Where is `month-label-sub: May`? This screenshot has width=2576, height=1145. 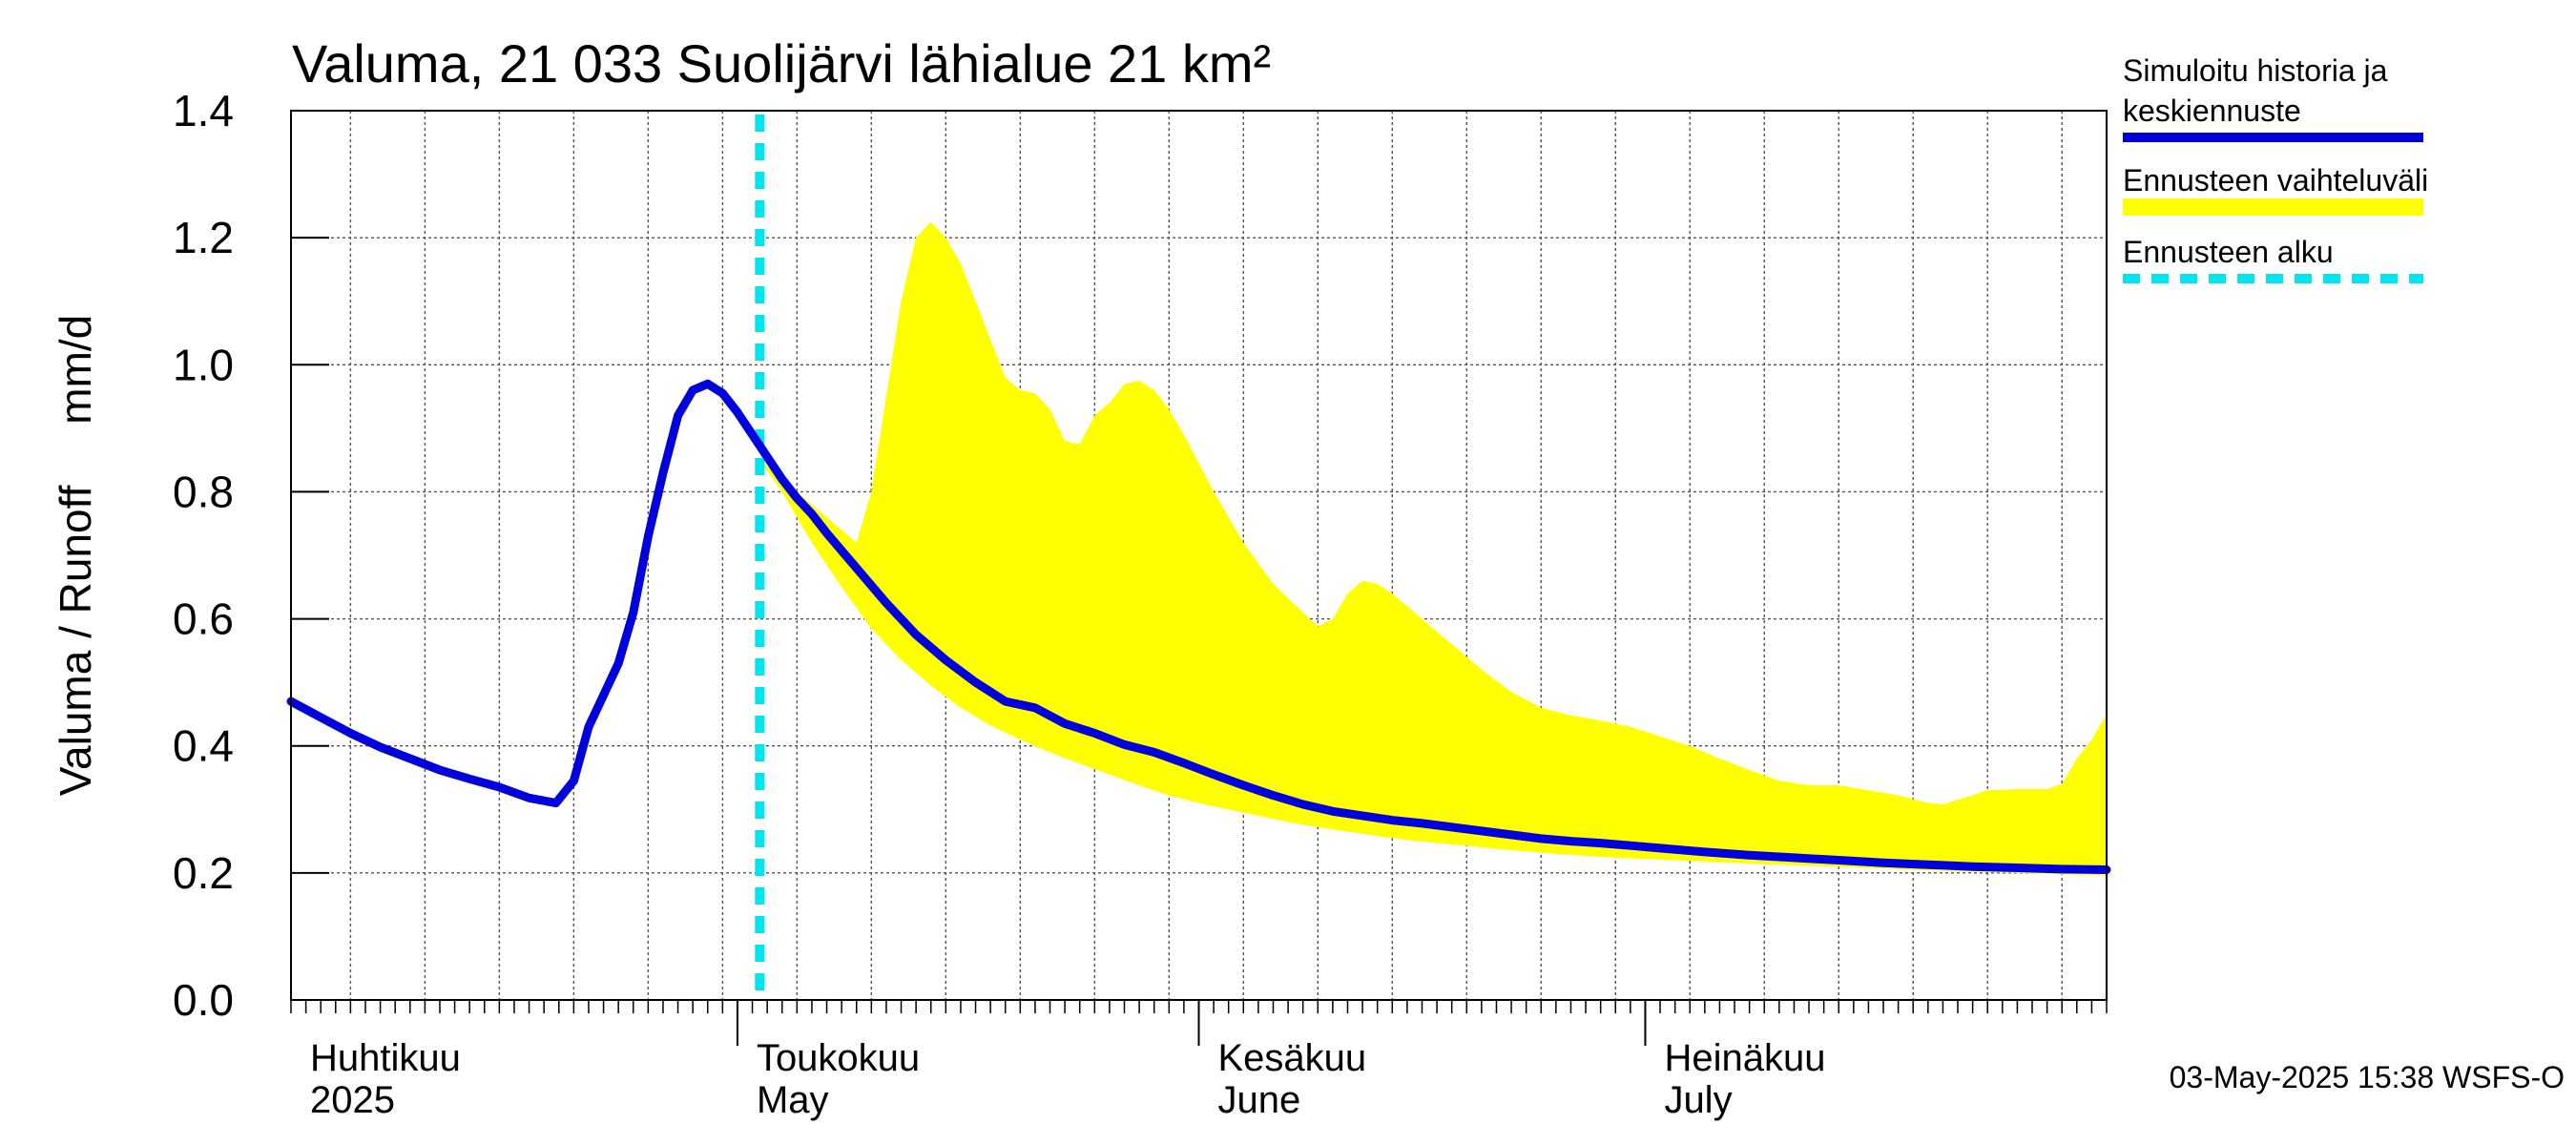 month-label-sub: May is located at coordinates (793, 1100).